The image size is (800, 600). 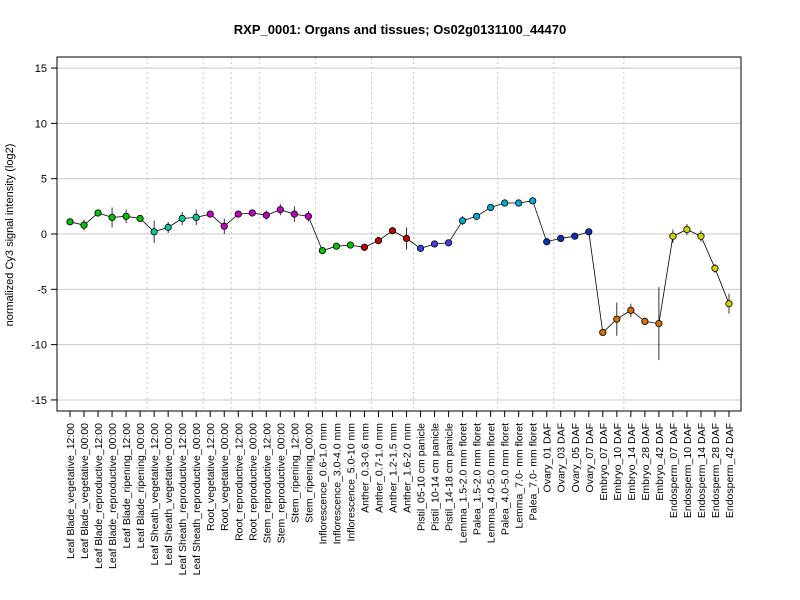 I want to click on x-tick-label: Inflorescence_5.0-10 mm, so click(x=351, y=482).